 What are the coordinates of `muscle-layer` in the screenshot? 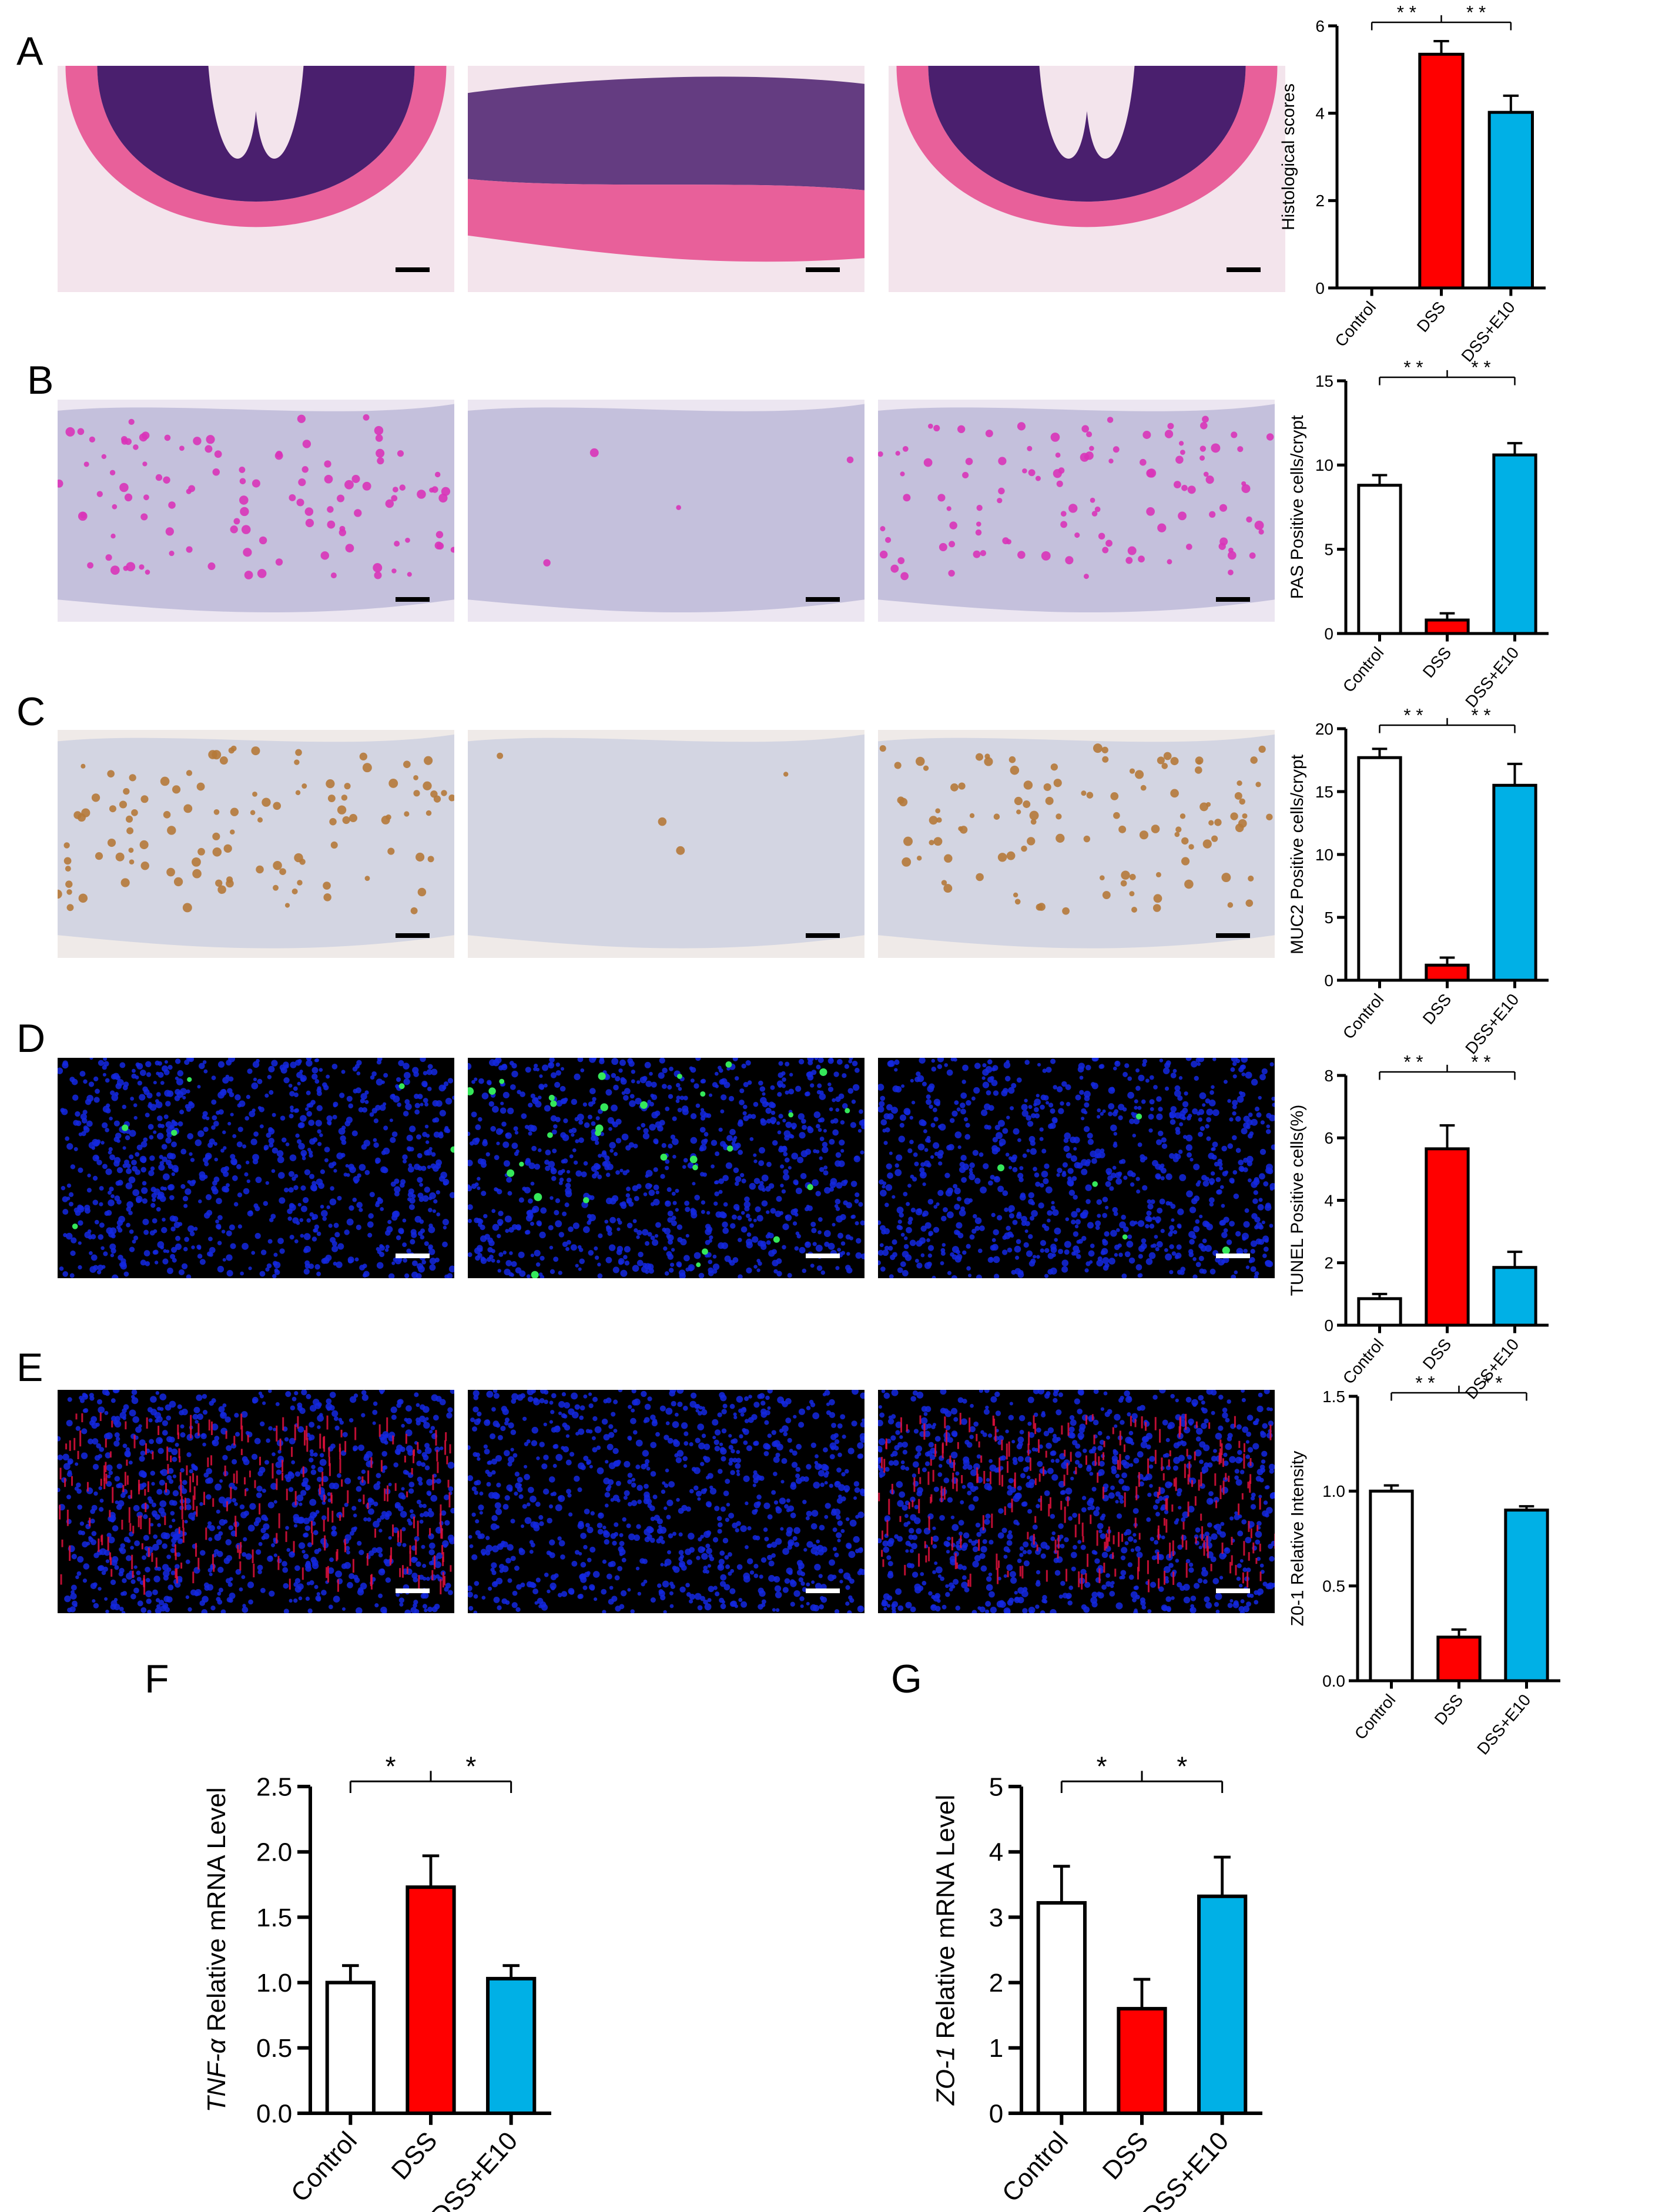 It's located at (1087, 146).